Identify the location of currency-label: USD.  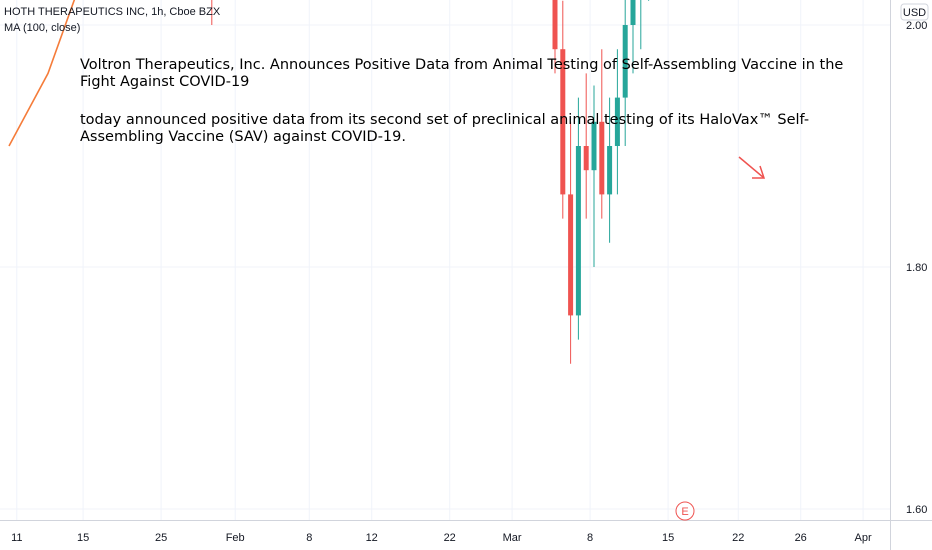
(914, 13).